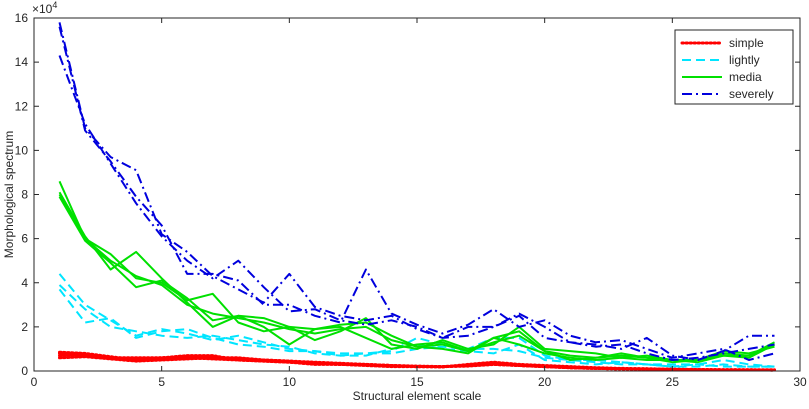 The height and width of the screenshot is (409, 809). I want to click on x-tick-label: 25, so click(673, 382).